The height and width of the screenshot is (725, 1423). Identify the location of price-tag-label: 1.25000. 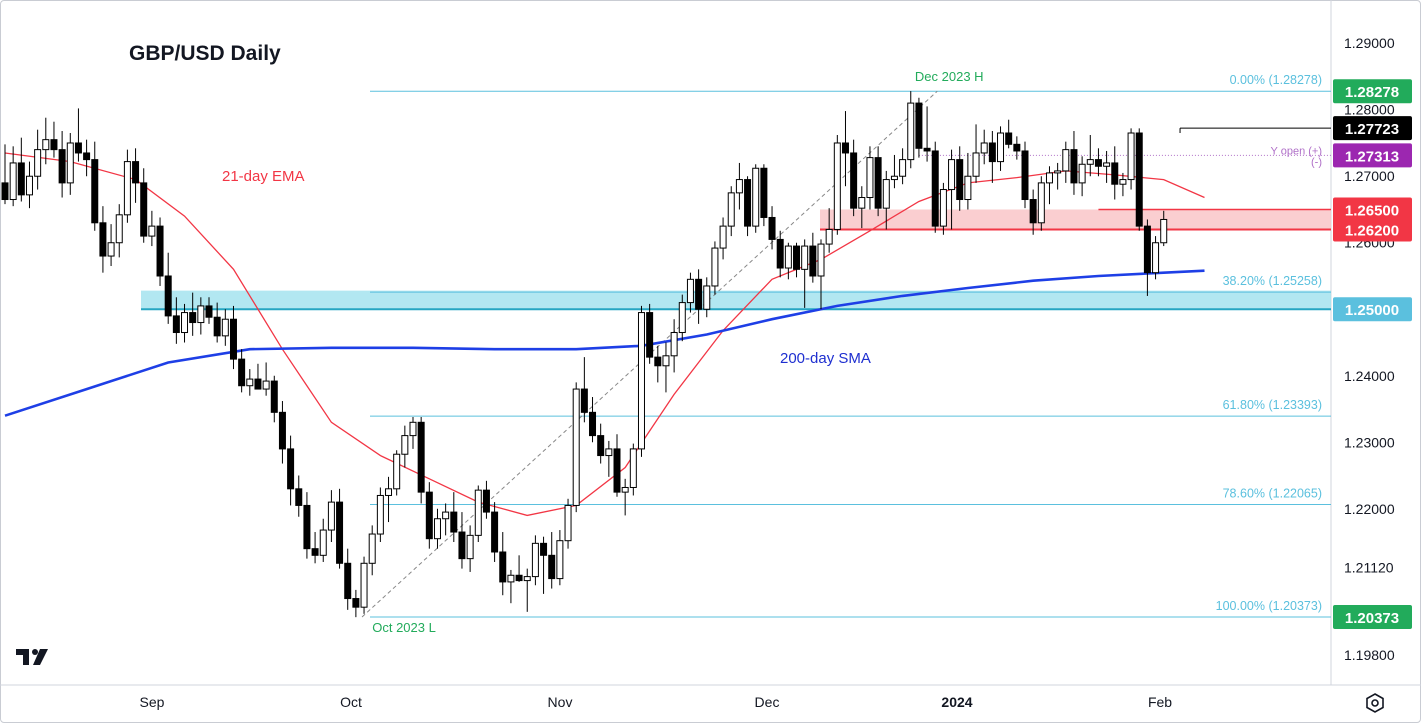
(1372, 310).